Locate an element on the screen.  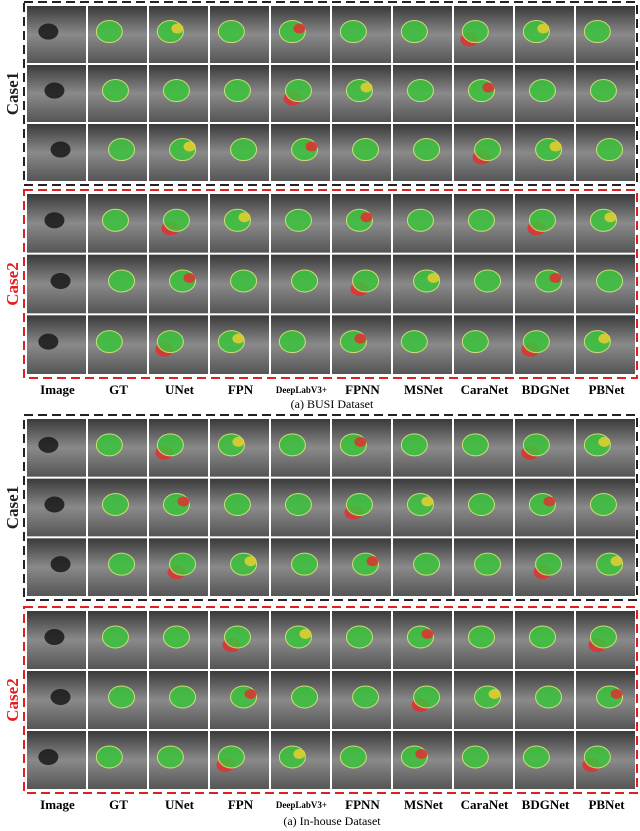
caption: (a) BUSI Dataset is located at coordinates (332, 404).